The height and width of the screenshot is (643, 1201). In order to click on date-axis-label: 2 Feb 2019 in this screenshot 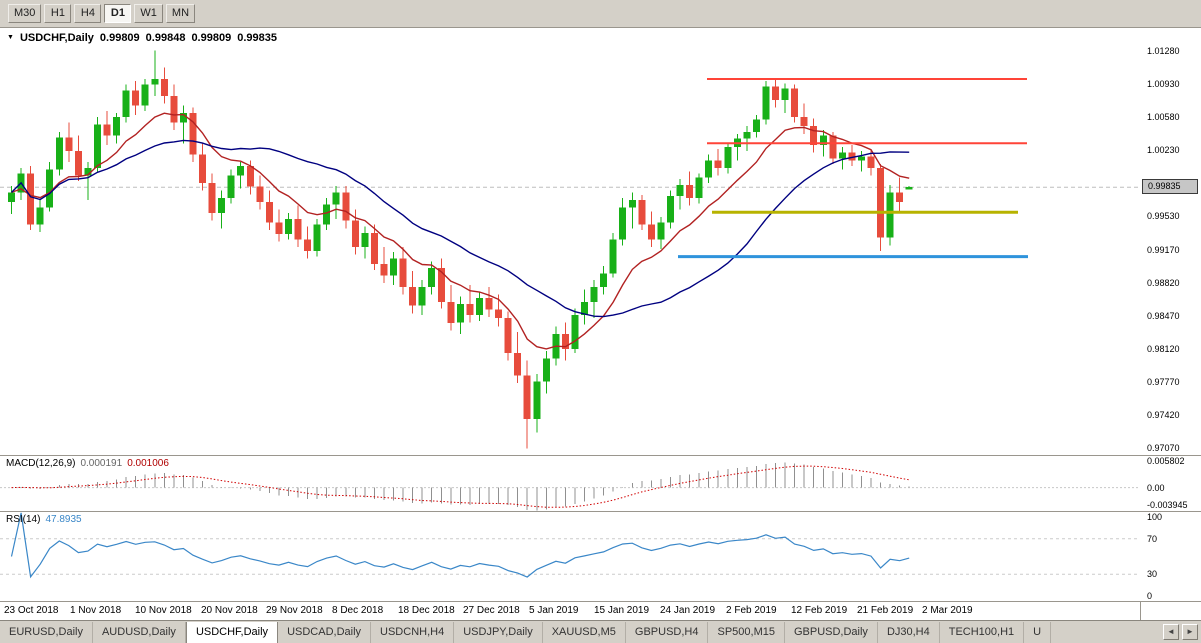, I will do `click(751, 610)`.